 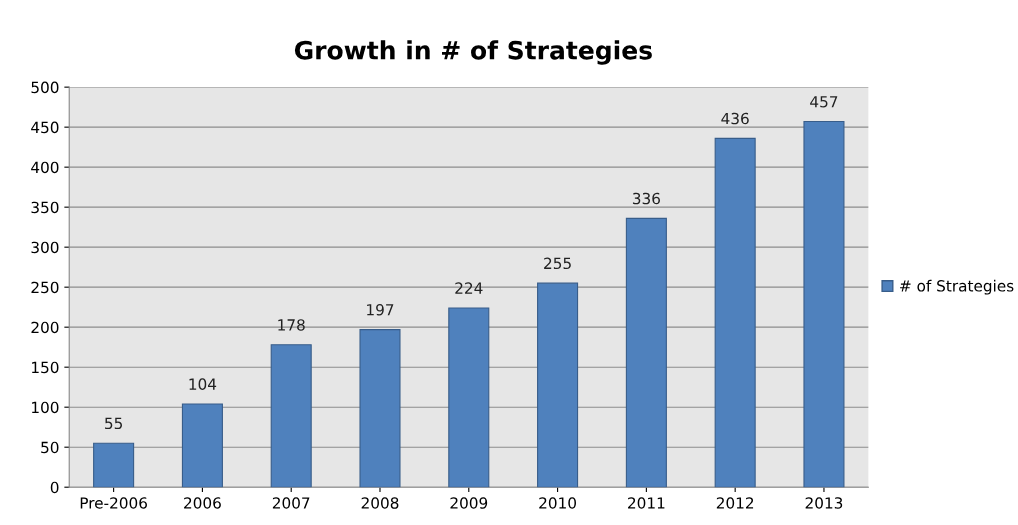 What do you see at coordinates (291, 503) in the screenshot?
I see `x-tick-label: 2007` at bounding box center [291, 503].